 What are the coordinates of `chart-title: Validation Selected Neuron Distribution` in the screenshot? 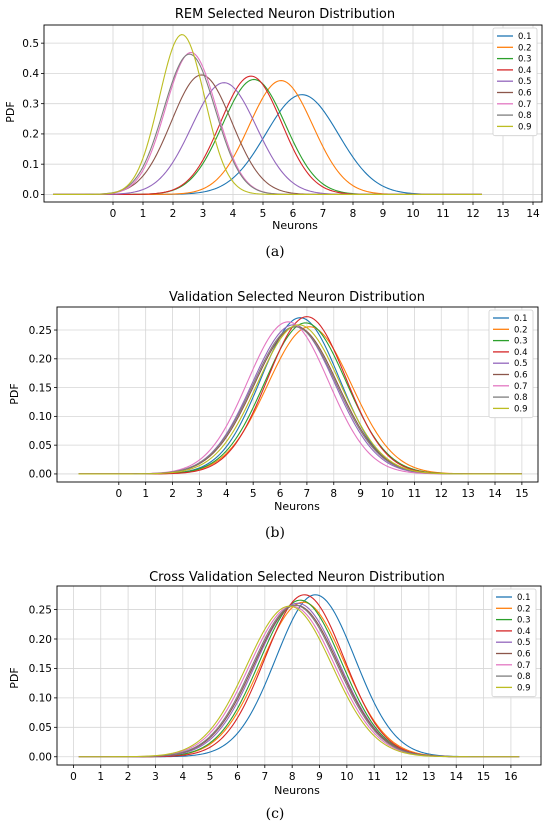 It's located at (297, 297).